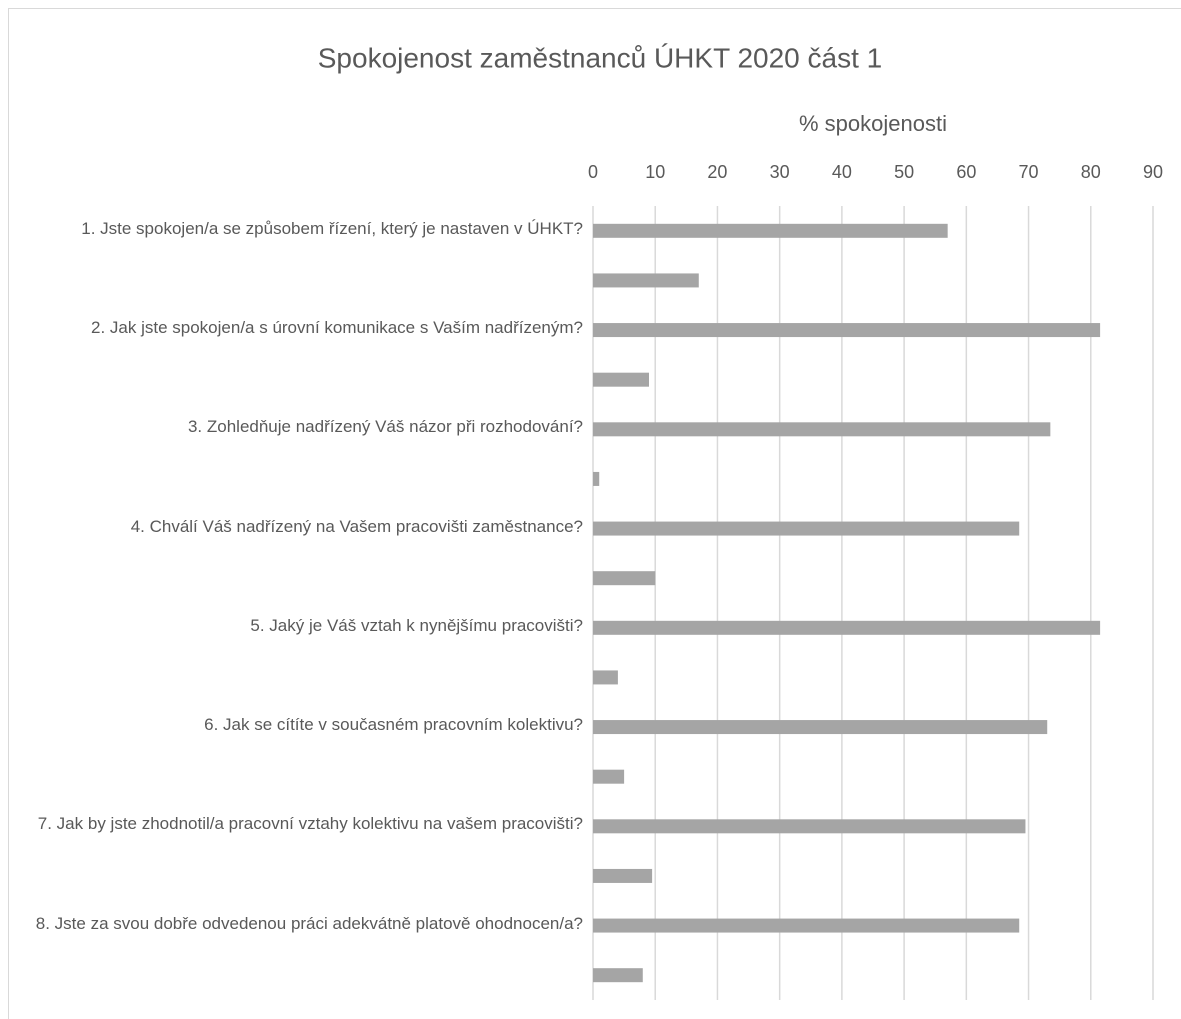  I want to click on axis-title: % spokojenosti, so click(873, 123).